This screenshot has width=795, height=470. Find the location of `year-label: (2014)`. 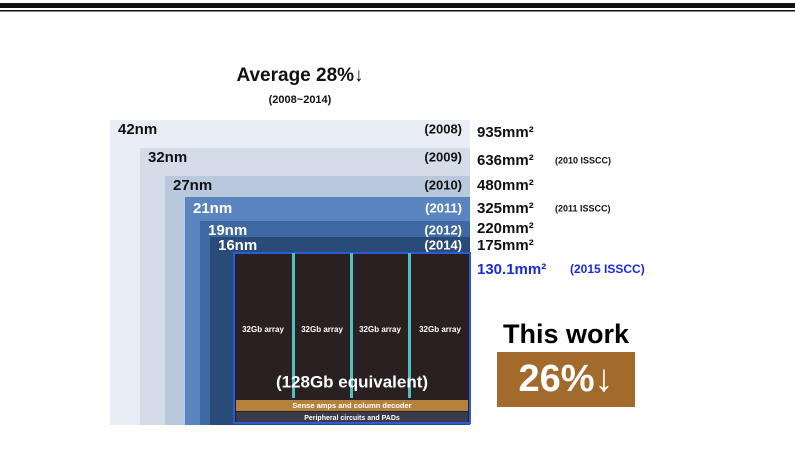

year-label: (2014) is located at coordinates (443, 244).